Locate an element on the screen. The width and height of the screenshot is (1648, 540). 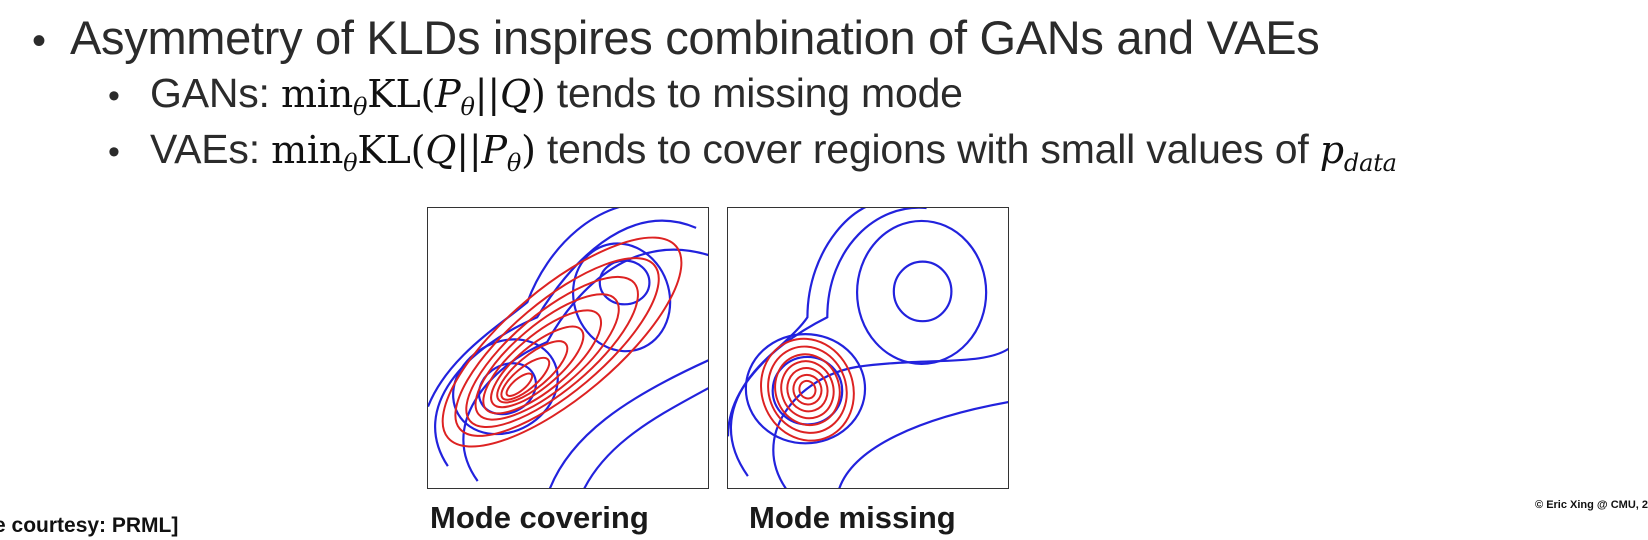
vaes-formula: minθKL(Q||Pθ) is located at coordinates (403, 152).